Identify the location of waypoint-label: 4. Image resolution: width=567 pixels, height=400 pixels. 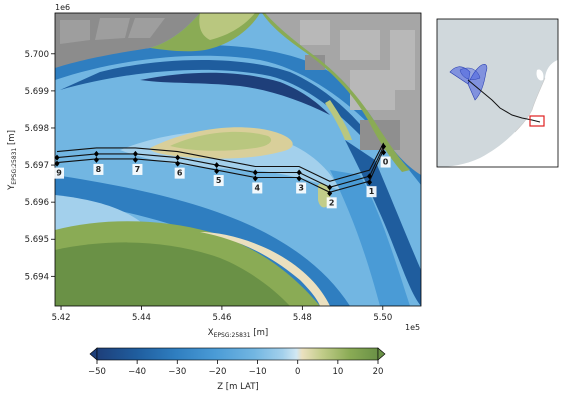
(258, 187).